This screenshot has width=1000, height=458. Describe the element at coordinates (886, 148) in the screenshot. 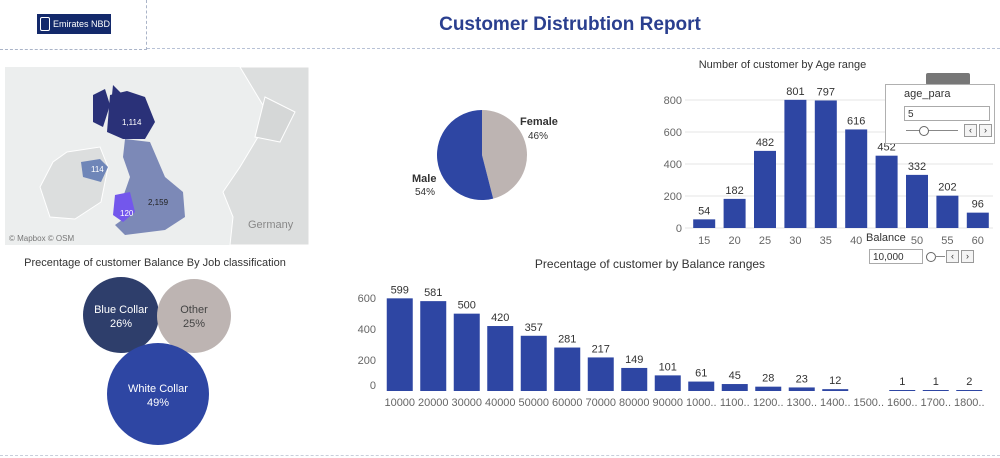

I see `age-bar-value: 452` at that location.